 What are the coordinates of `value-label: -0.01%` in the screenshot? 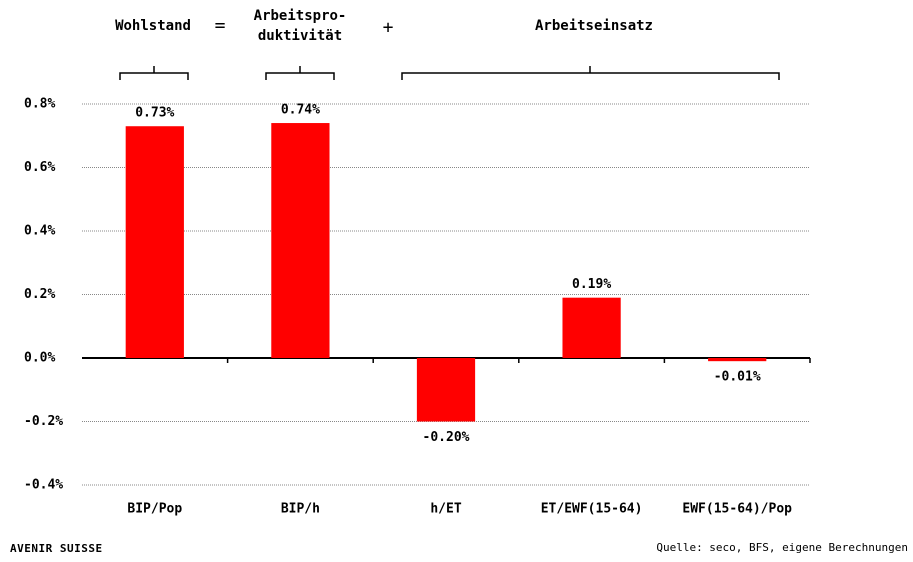 It's located at (737, 377).